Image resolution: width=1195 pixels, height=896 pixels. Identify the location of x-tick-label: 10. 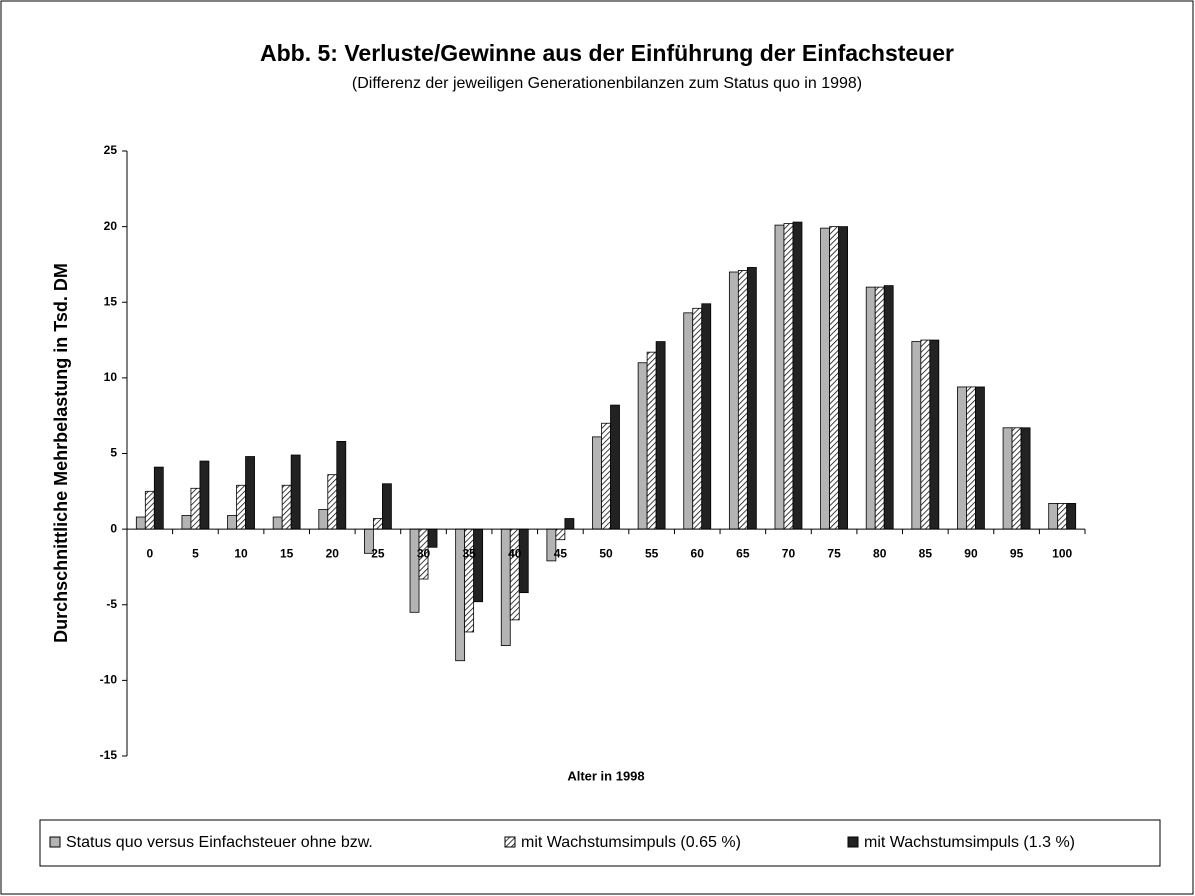
(241, 553).